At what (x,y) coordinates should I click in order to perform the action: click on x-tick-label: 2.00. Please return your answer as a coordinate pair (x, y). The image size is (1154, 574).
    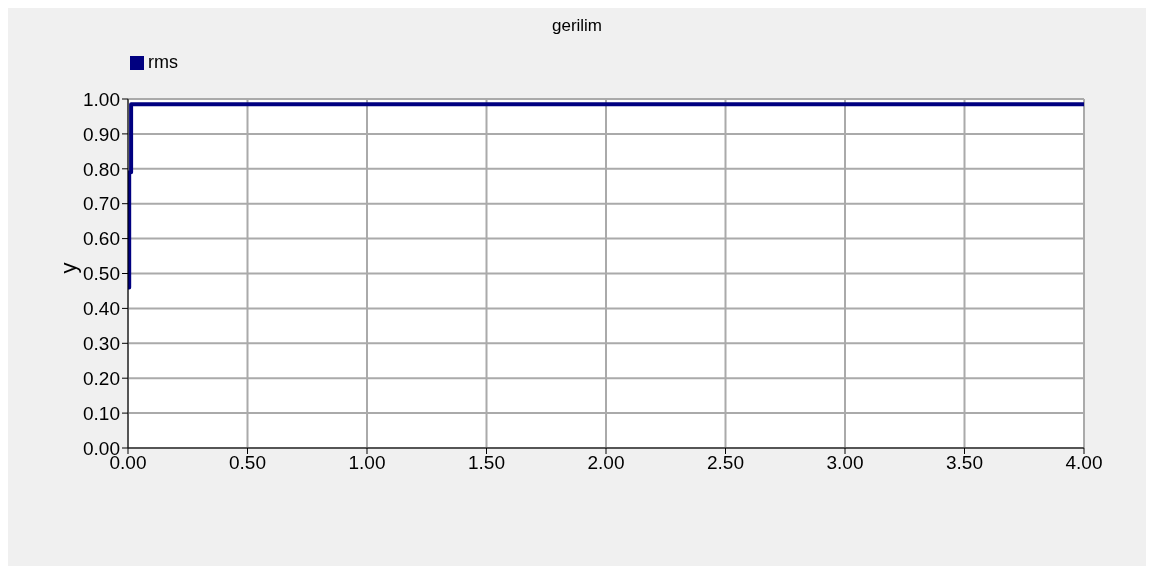
    Looking at the image, I should click on (606, 463).